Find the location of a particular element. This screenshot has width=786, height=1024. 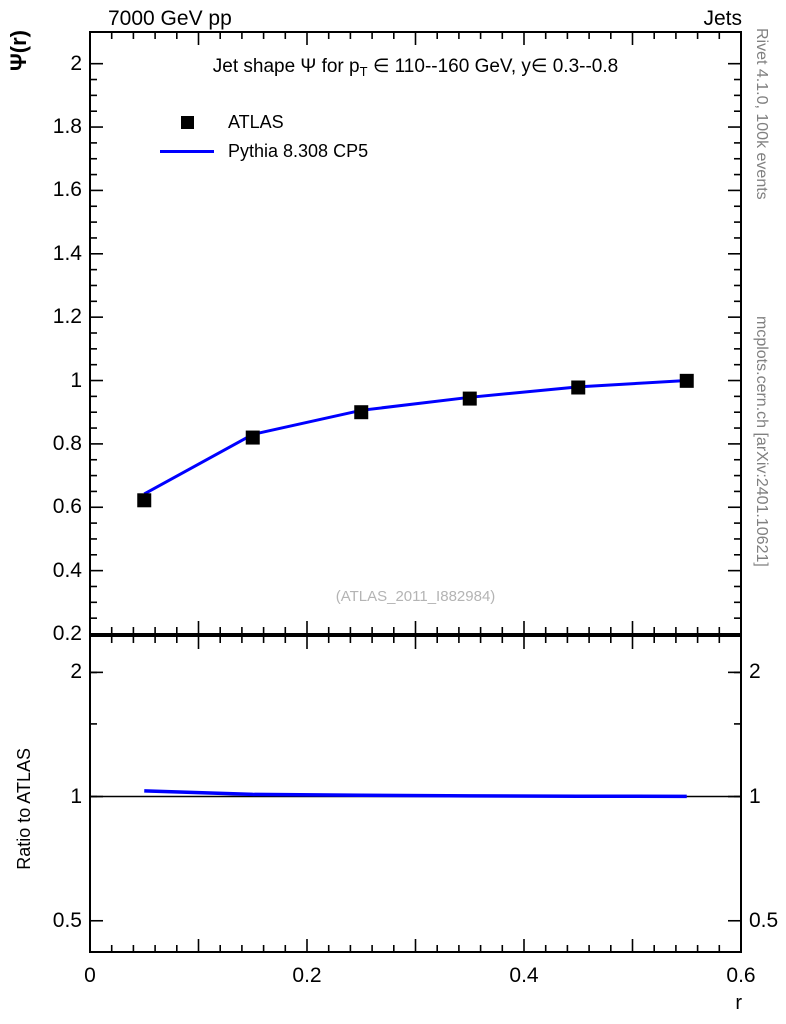

legend-label-pythia: Pythia 8.308 CP5 is located at coordinates (298, 151).